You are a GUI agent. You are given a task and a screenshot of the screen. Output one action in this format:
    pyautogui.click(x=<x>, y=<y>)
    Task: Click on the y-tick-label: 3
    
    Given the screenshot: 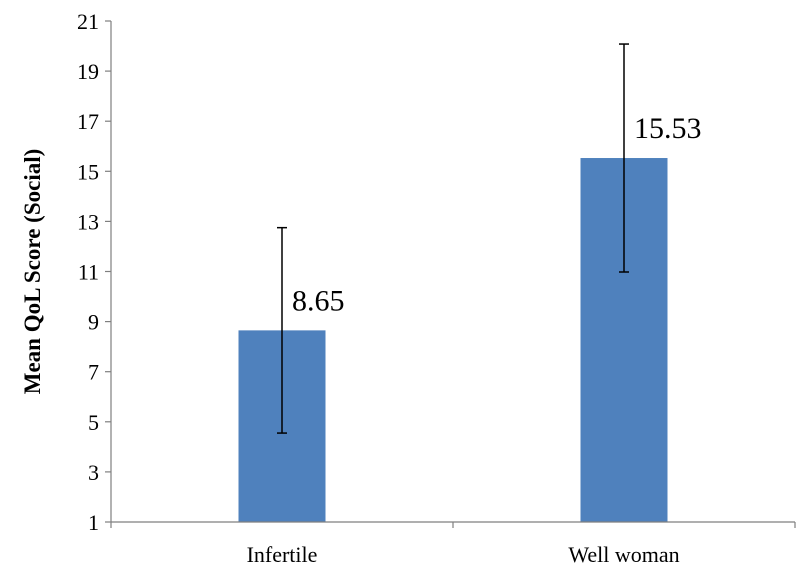 What is the action you would take?
    pyautogui.click(x=93, y=472)
    